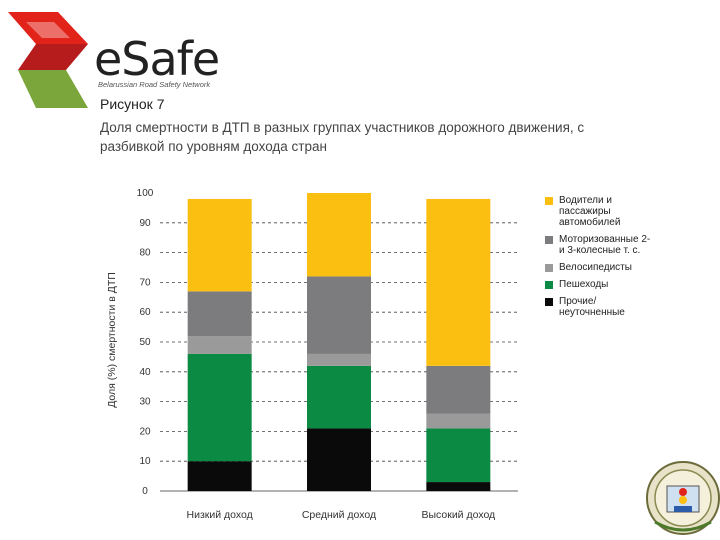 This screenshot has height=540, width=720. I want to click on y-tick-label: 70, so click(145, 282).